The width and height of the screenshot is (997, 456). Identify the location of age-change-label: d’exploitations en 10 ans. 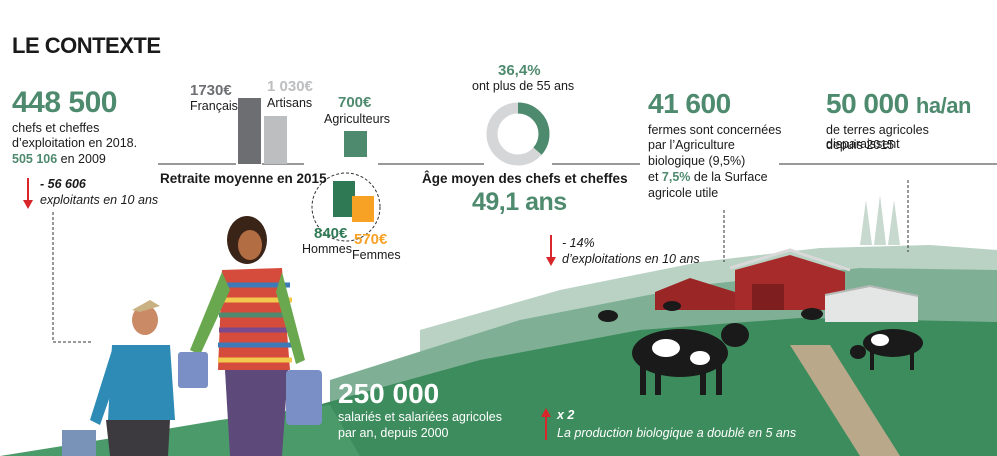
(631, 259).